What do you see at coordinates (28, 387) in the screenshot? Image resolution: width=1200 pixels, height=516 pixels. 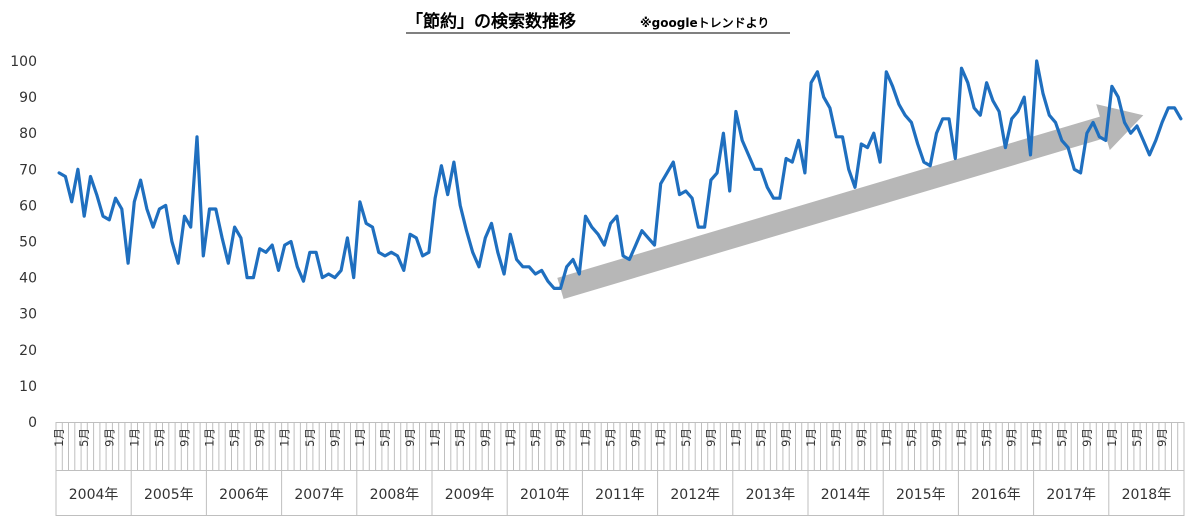 I see `y-tick-label: 10` at bounding box center [28, 387].